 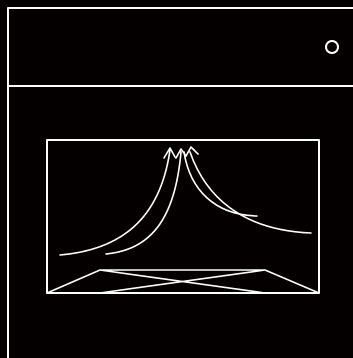 I want to click on hot-air-curve-left-outer, so click(x=115, y=202).